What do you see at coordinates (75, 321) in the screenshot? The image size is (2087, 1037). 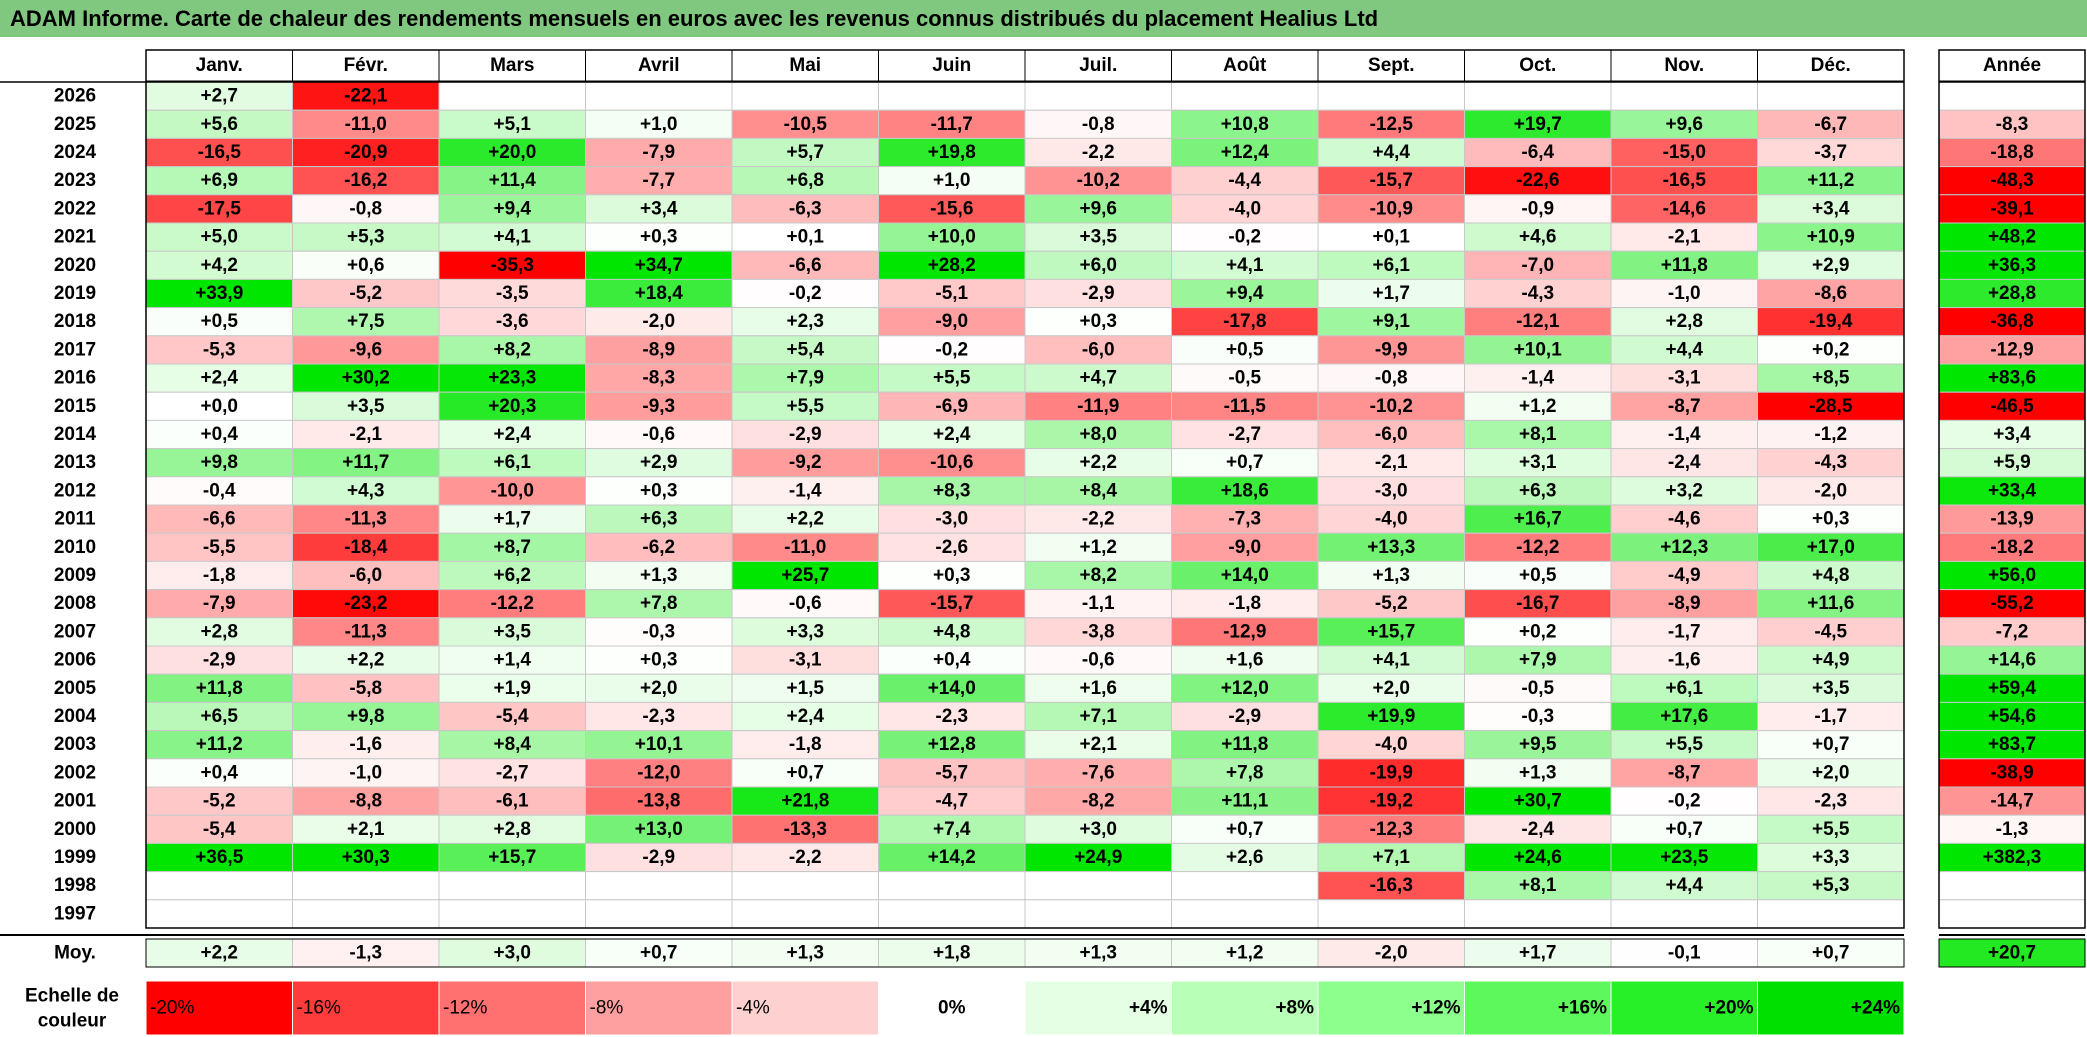 I see `year-label: 2018` at bounding box center [75, 321].